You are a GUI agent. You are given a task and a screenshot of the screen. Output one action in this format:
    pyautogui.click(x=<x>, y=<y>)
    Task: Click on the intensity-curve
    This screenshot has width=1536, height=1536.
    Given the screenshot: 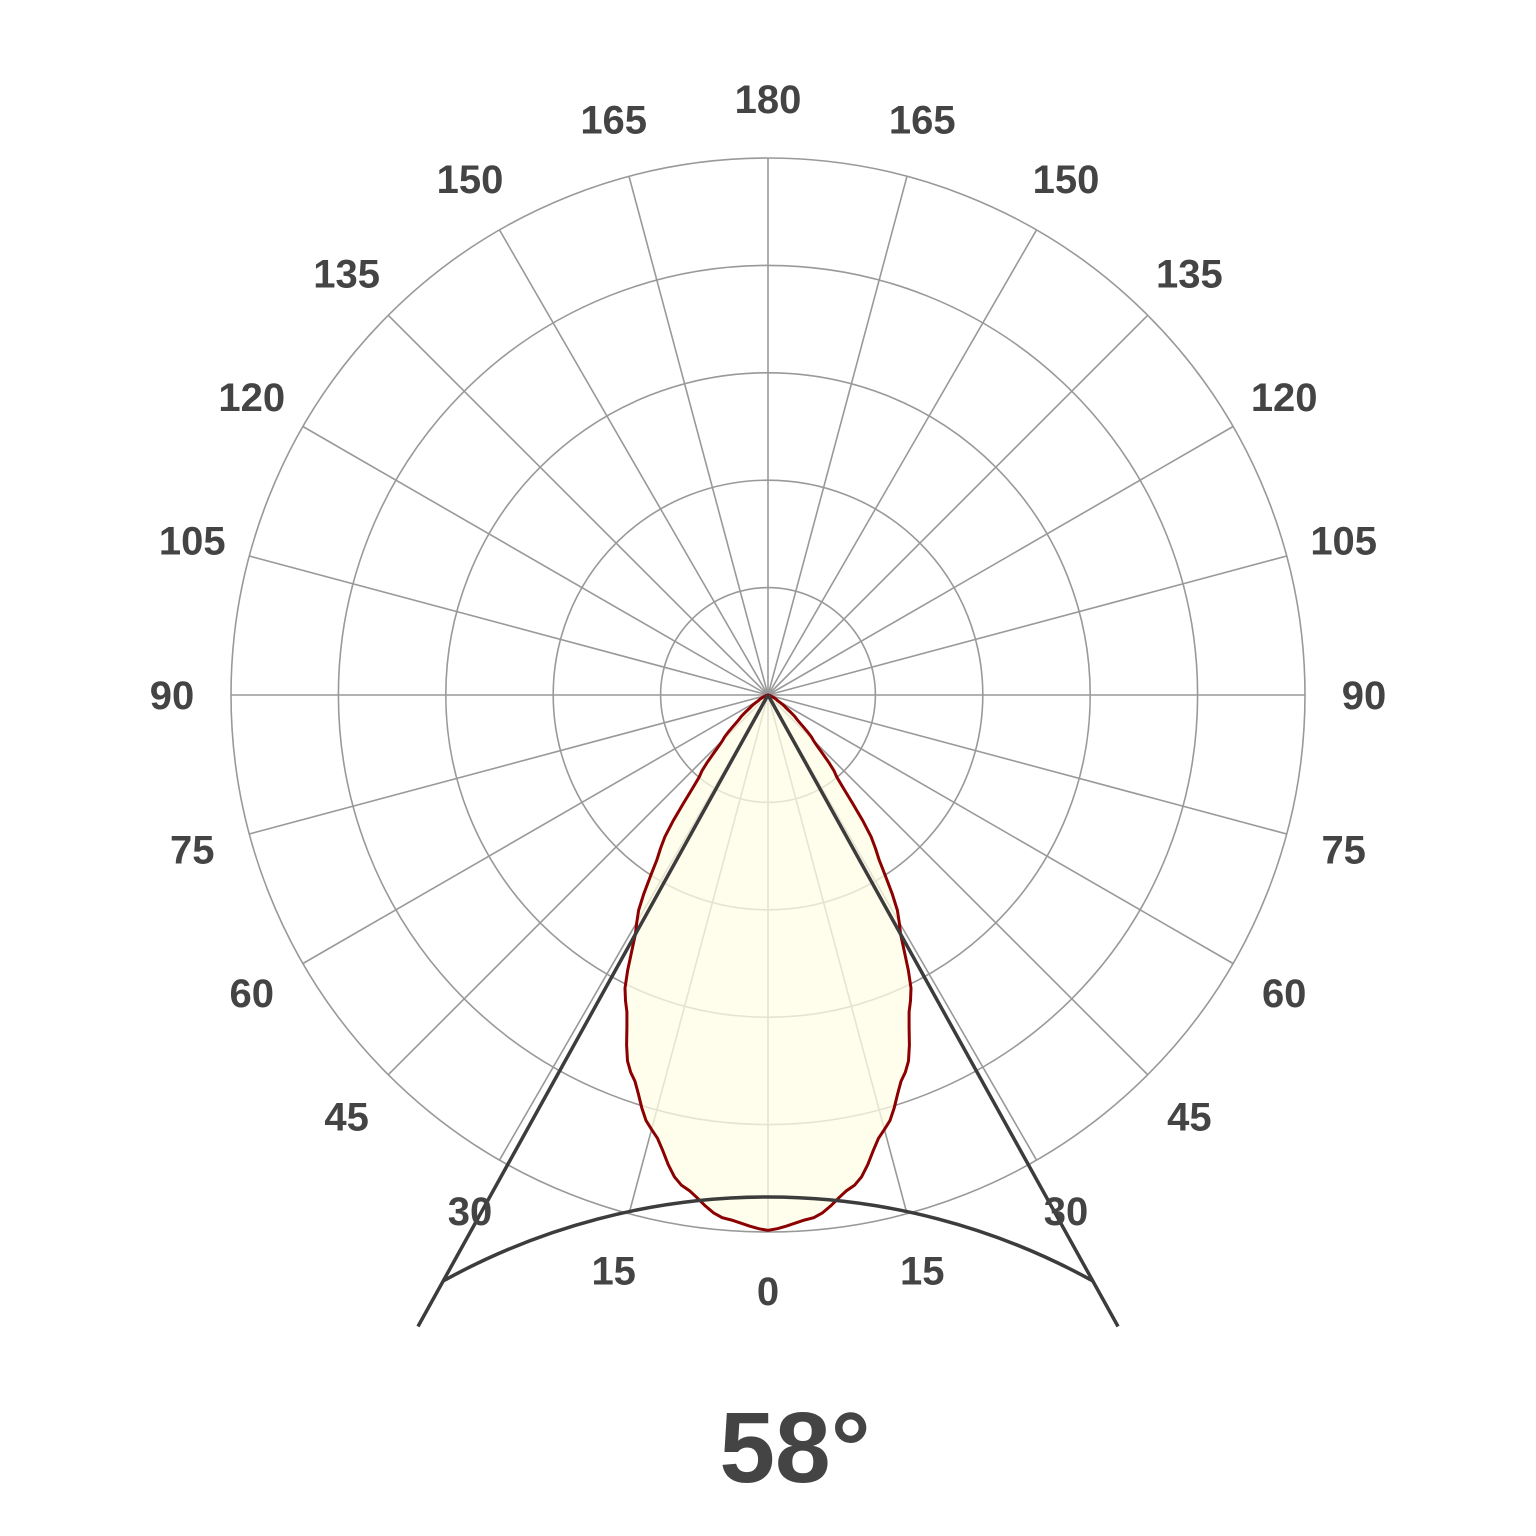 What is the action you would take?
    pyautogui.click(x=768, y=962)
    